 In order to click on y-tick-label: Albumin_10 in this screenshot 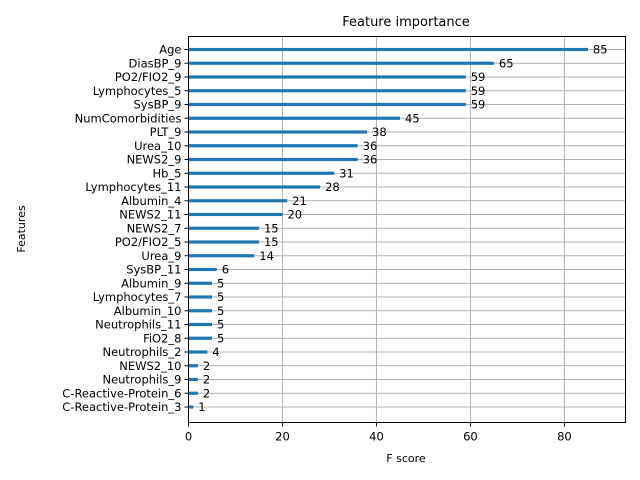, I will do `click(148, 311)`.